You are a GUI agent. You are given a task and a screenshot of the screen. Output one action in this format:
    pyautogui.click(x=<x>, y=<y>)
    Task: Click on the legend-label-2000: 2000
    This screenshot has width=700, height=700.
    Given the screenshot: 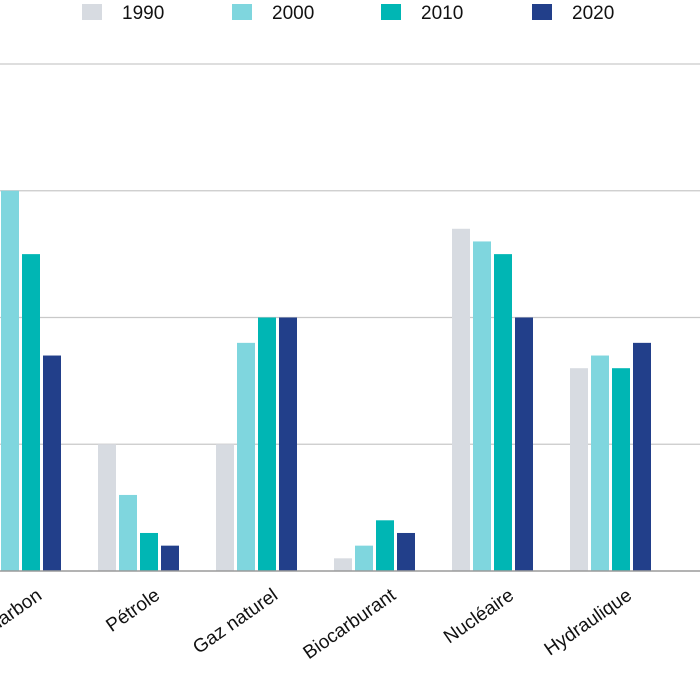 What is the action you would take?
    pyautogui.click(x=293, y=13)
    